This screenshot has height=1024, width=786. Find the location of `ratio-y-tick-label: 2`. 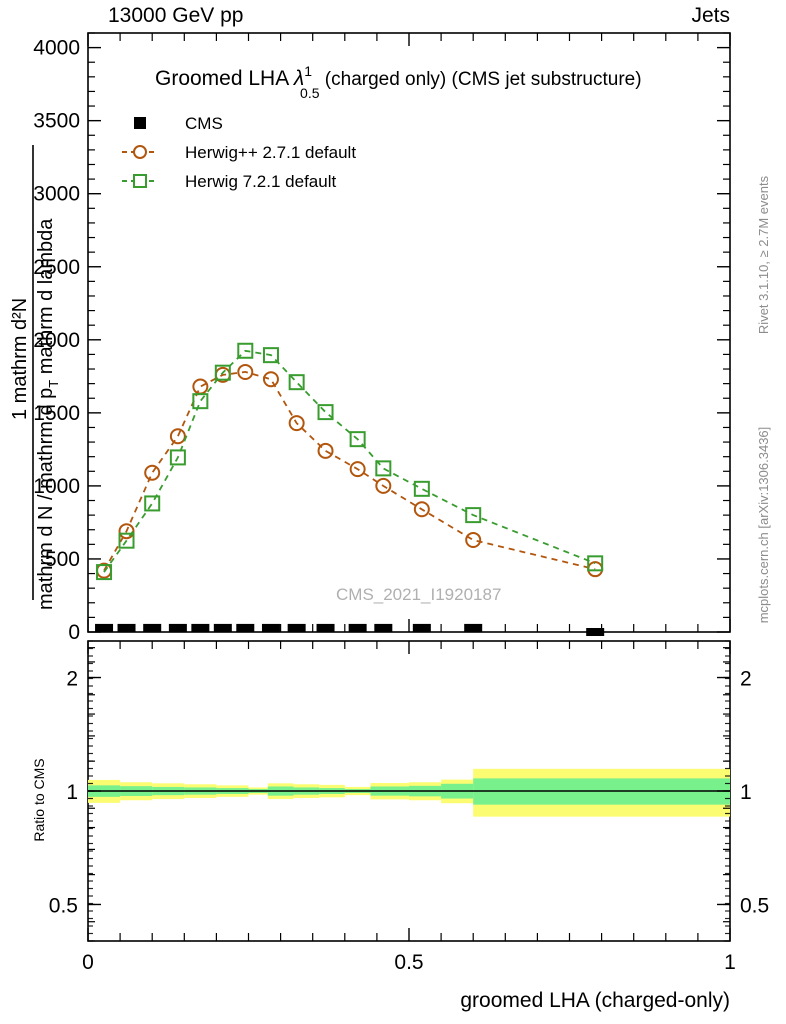

ratio-y-tick-label: 2 is located at coordinates (72, 679).